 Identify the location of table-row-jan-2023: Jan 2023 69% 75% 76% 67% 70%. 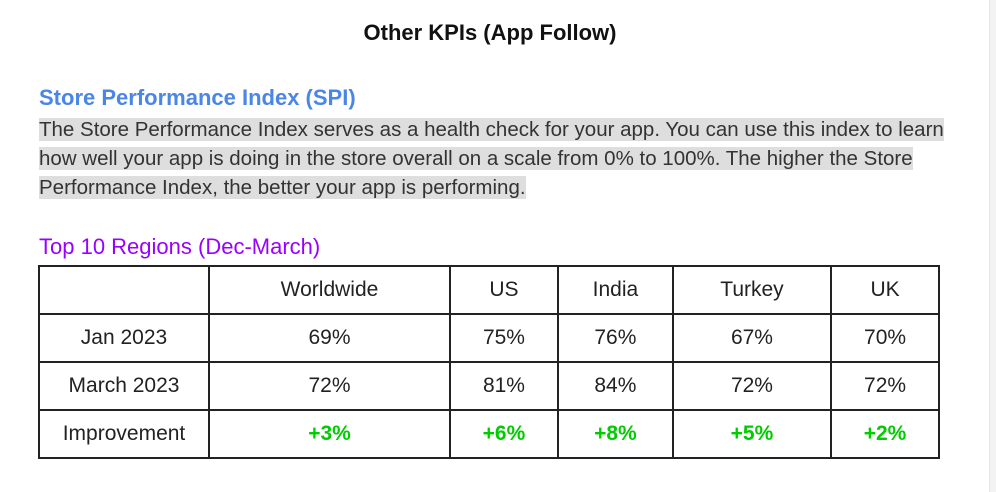
(489, 338).